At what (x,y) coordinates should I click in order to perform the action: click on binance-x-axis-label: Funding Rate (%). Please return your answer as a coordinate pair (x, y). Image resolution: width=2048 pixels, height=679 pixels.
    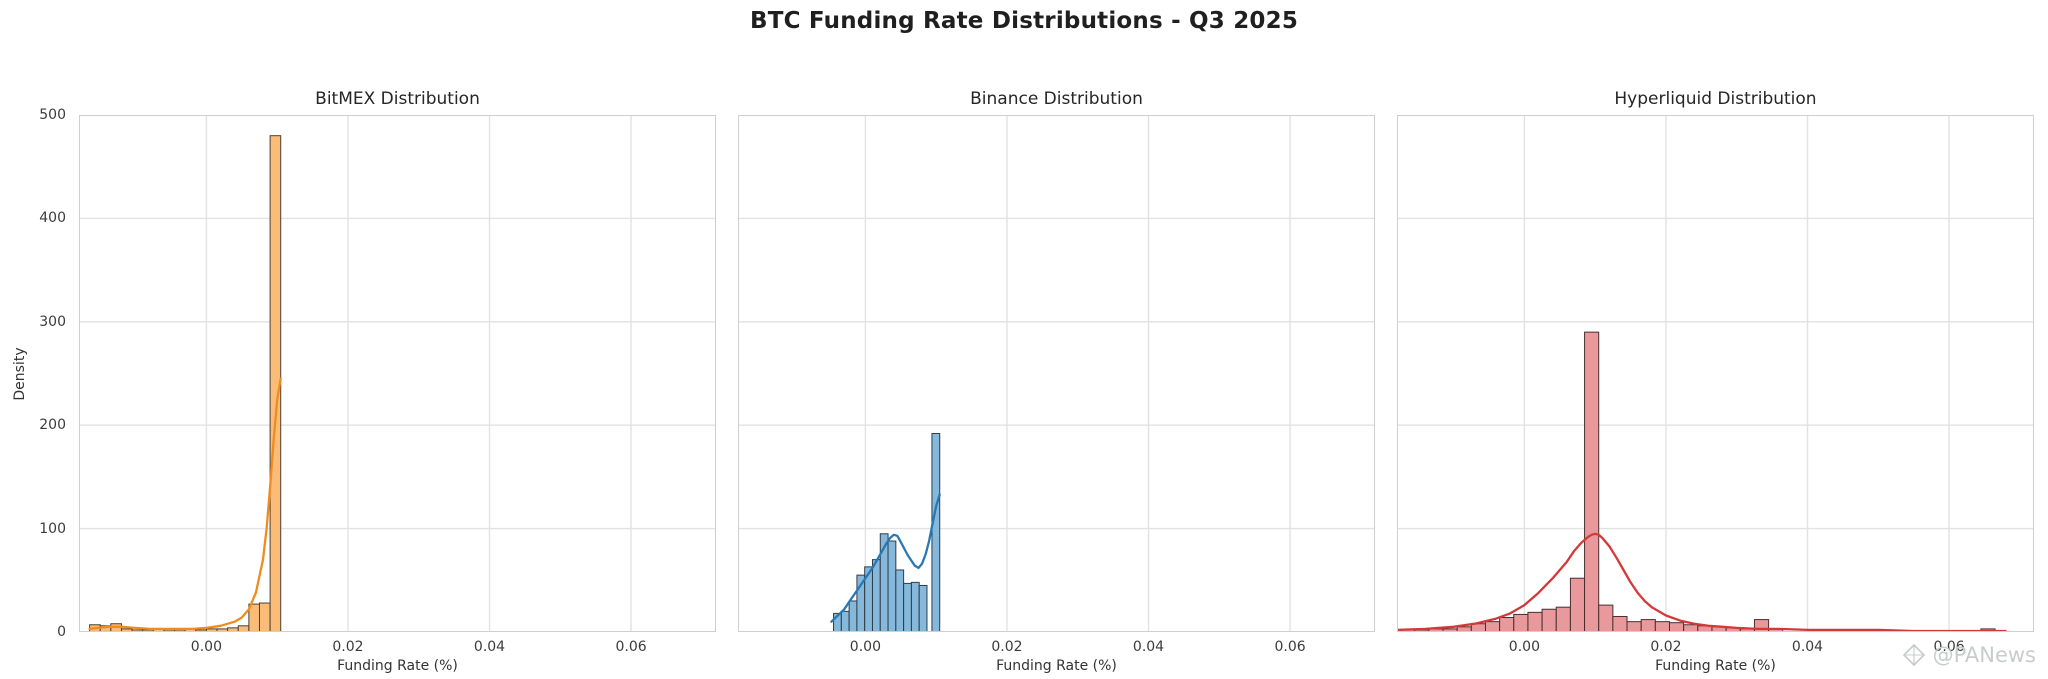
    Looking at the image, I should click on (1056, 666).